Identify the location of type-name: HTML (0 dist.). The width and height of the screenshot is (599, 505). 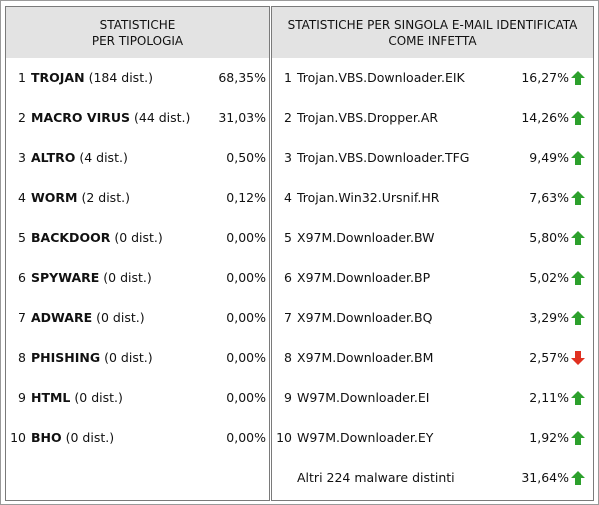
(77, 398).